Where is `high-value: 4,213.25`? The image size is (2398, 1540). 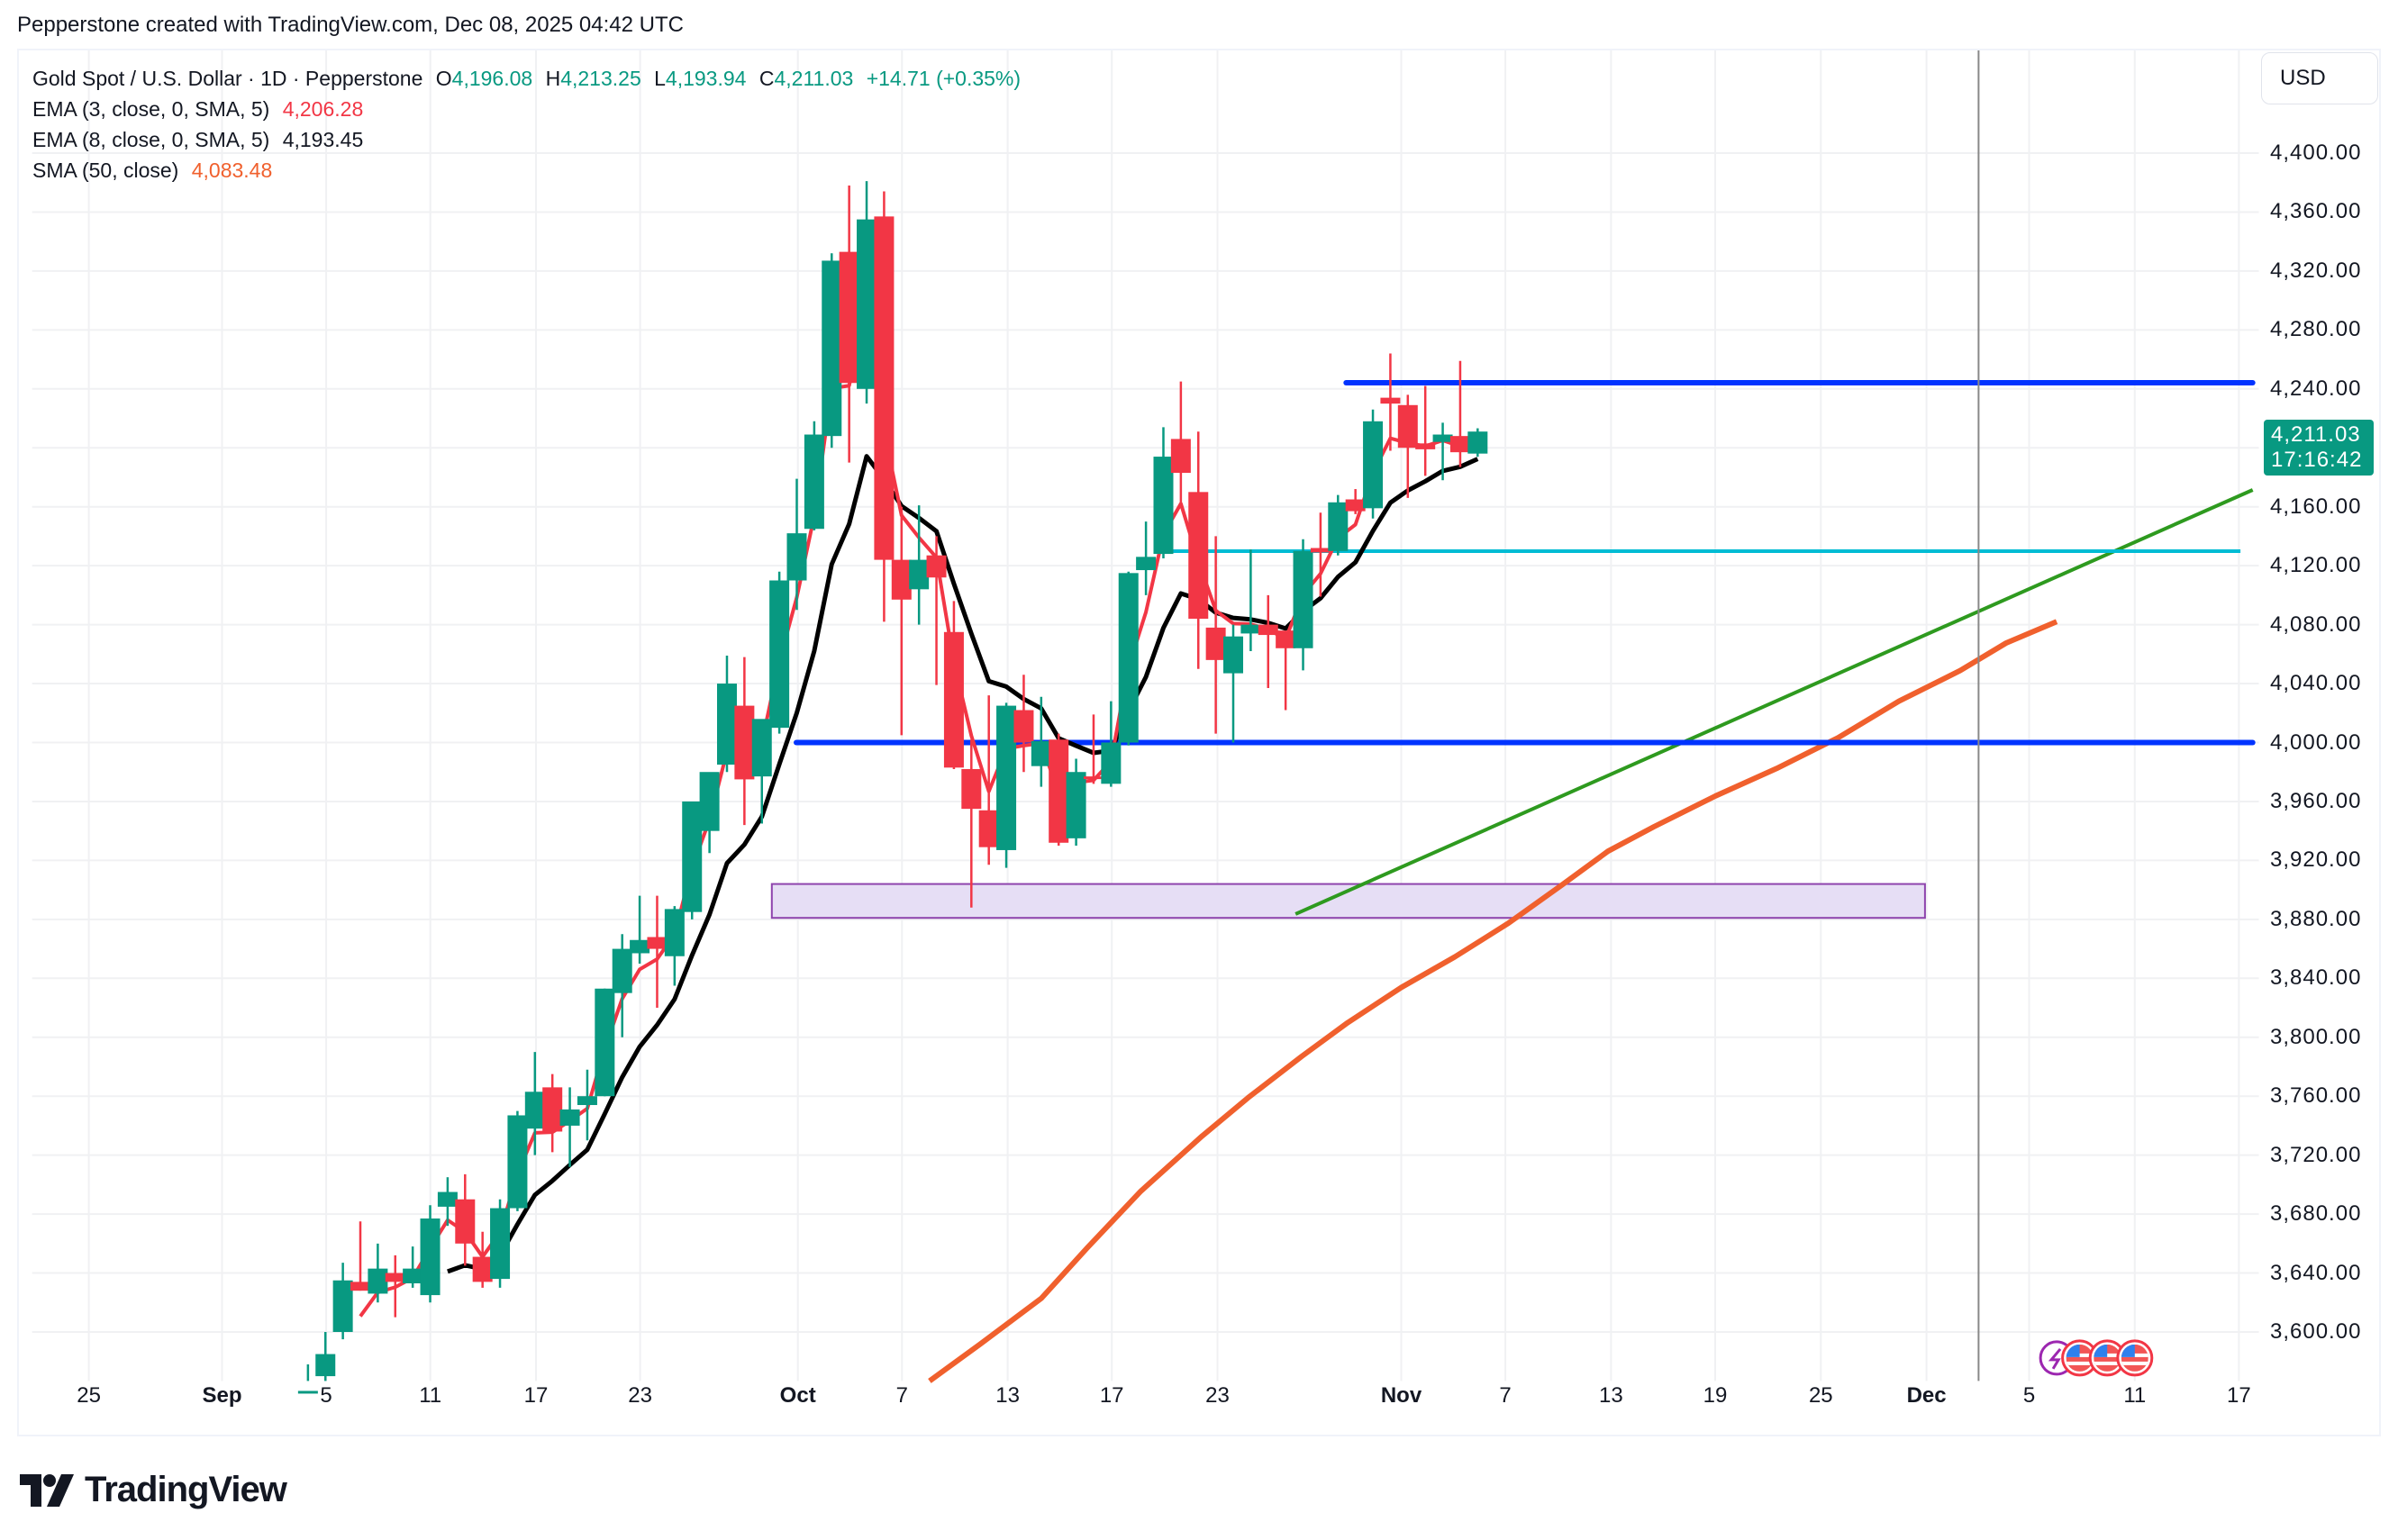 high-value: 4,213.25 is located at coordinates (600, 78).